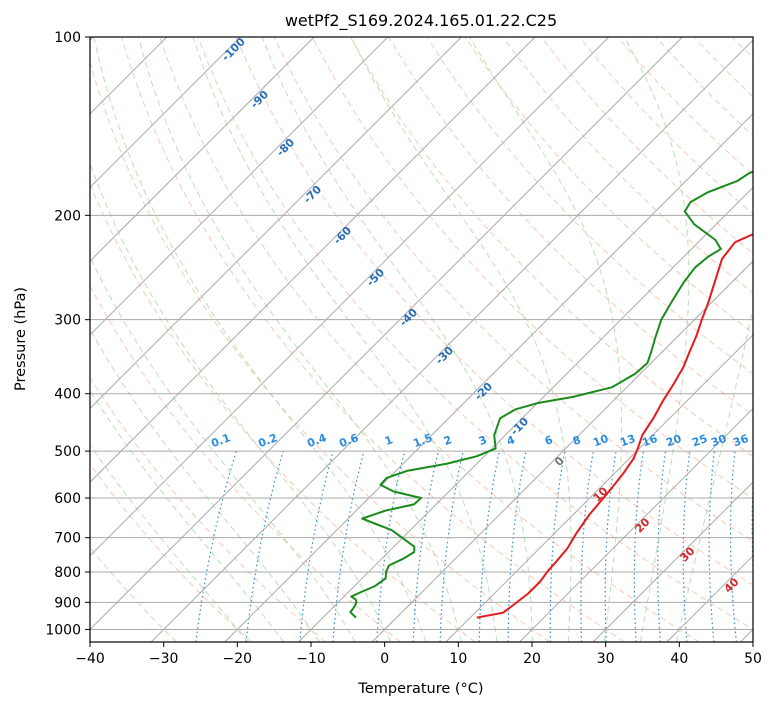  Describe the element at coordinates (63, 630) in the screenshot. I see `y-tick-label: 1000` at that location.